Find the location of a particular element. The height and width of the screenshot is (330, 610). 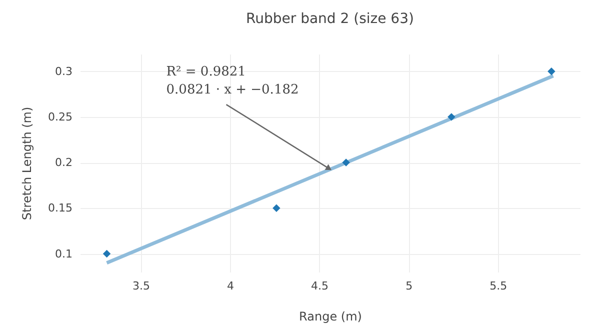

y-tick-label: 0.2 is located at coordinates (63, 163).